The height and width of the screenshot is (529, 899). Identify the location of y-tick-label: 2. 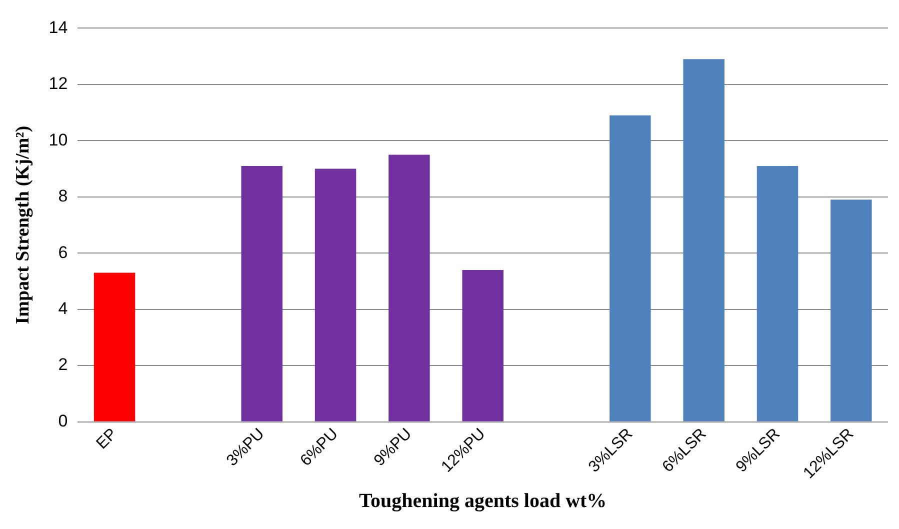
(63, 364).